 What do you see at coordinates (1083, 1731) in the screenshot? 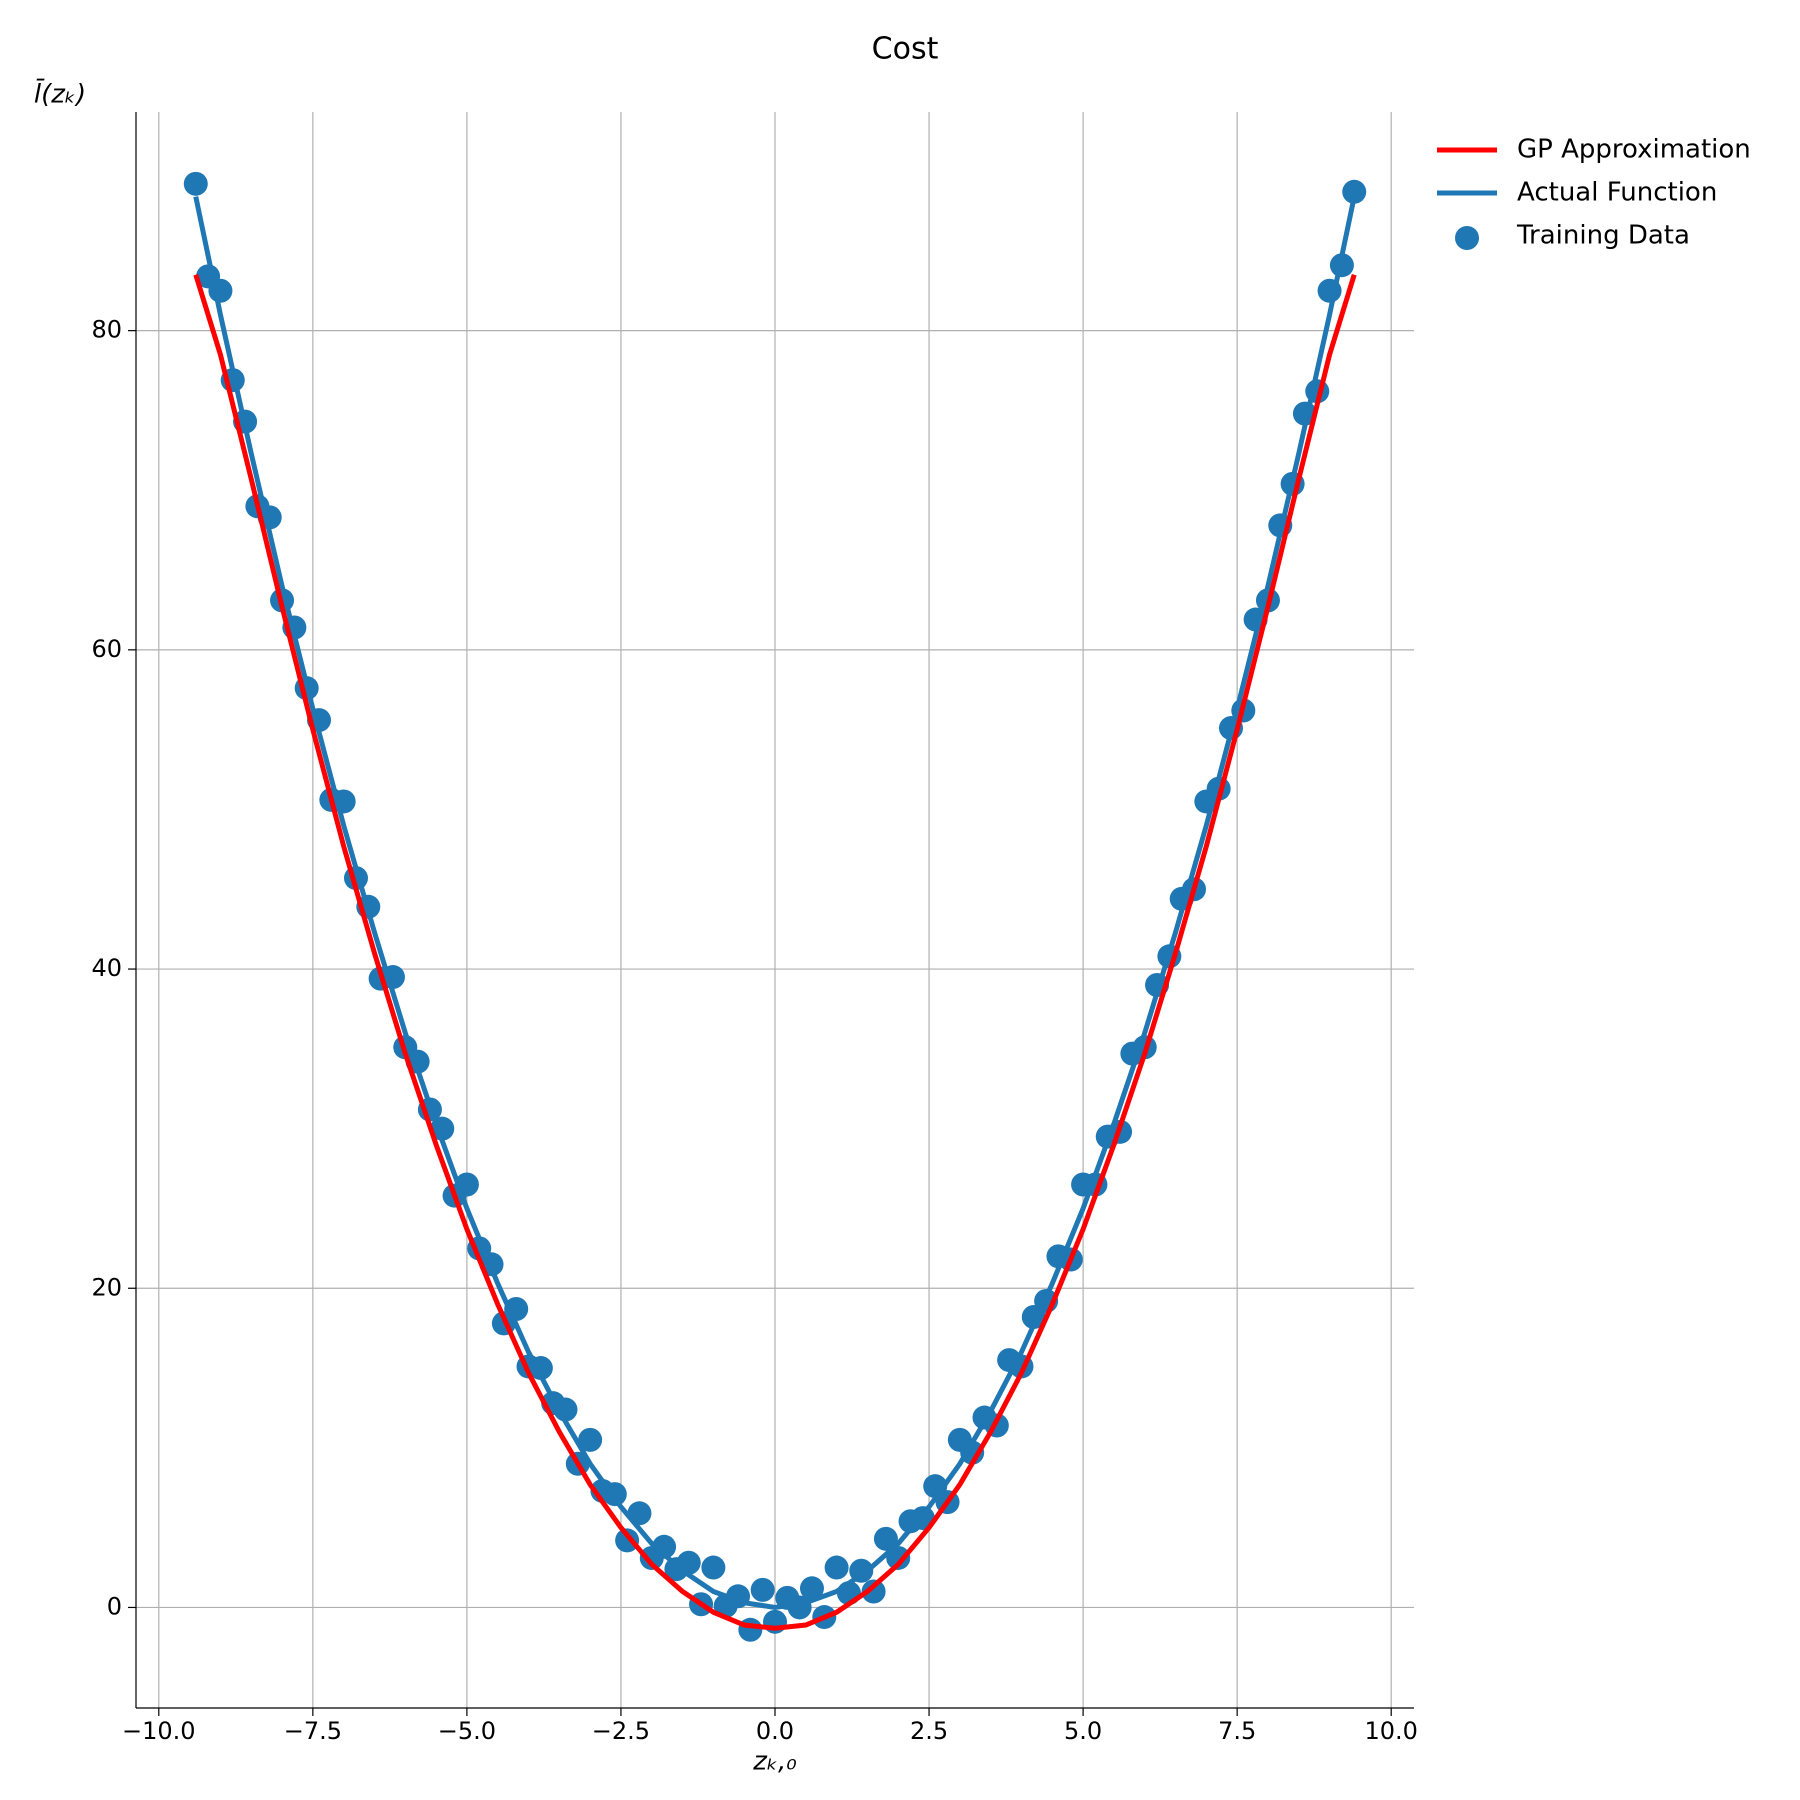
I see `x-tick-label: 5.0` at bounding box center [1083, 1731].